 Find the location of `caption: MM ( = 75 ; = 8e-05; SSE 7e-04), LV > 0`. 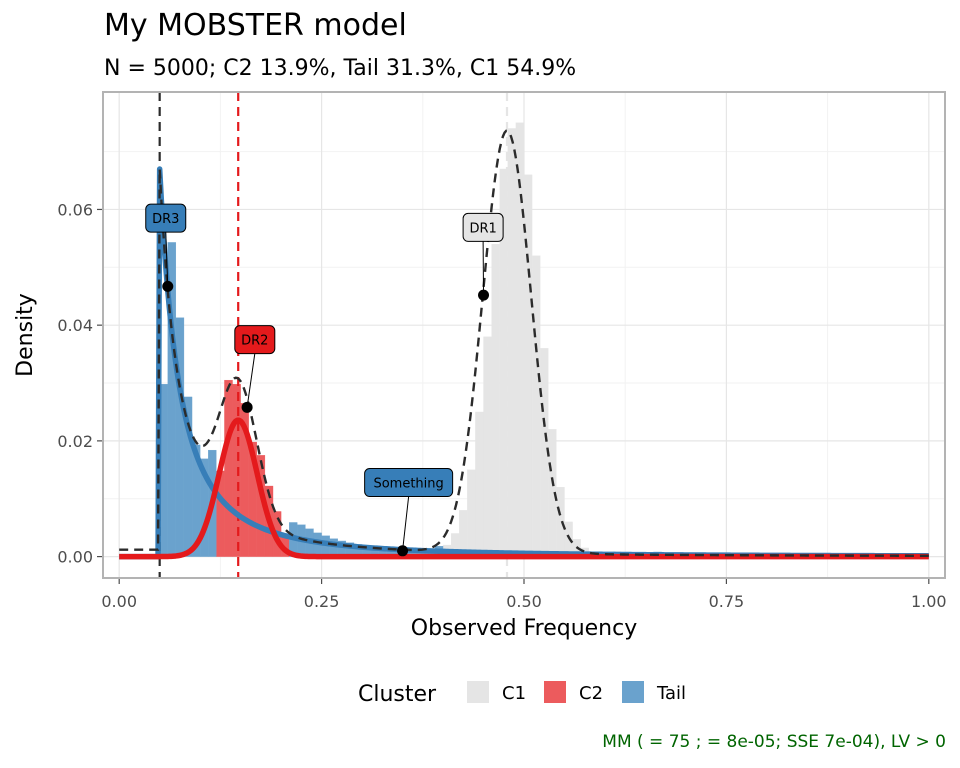

caption: MM ( = 75 ; = 8e-05; SSE 7e-04), LV > 0 is located at coordinates (774, 742).